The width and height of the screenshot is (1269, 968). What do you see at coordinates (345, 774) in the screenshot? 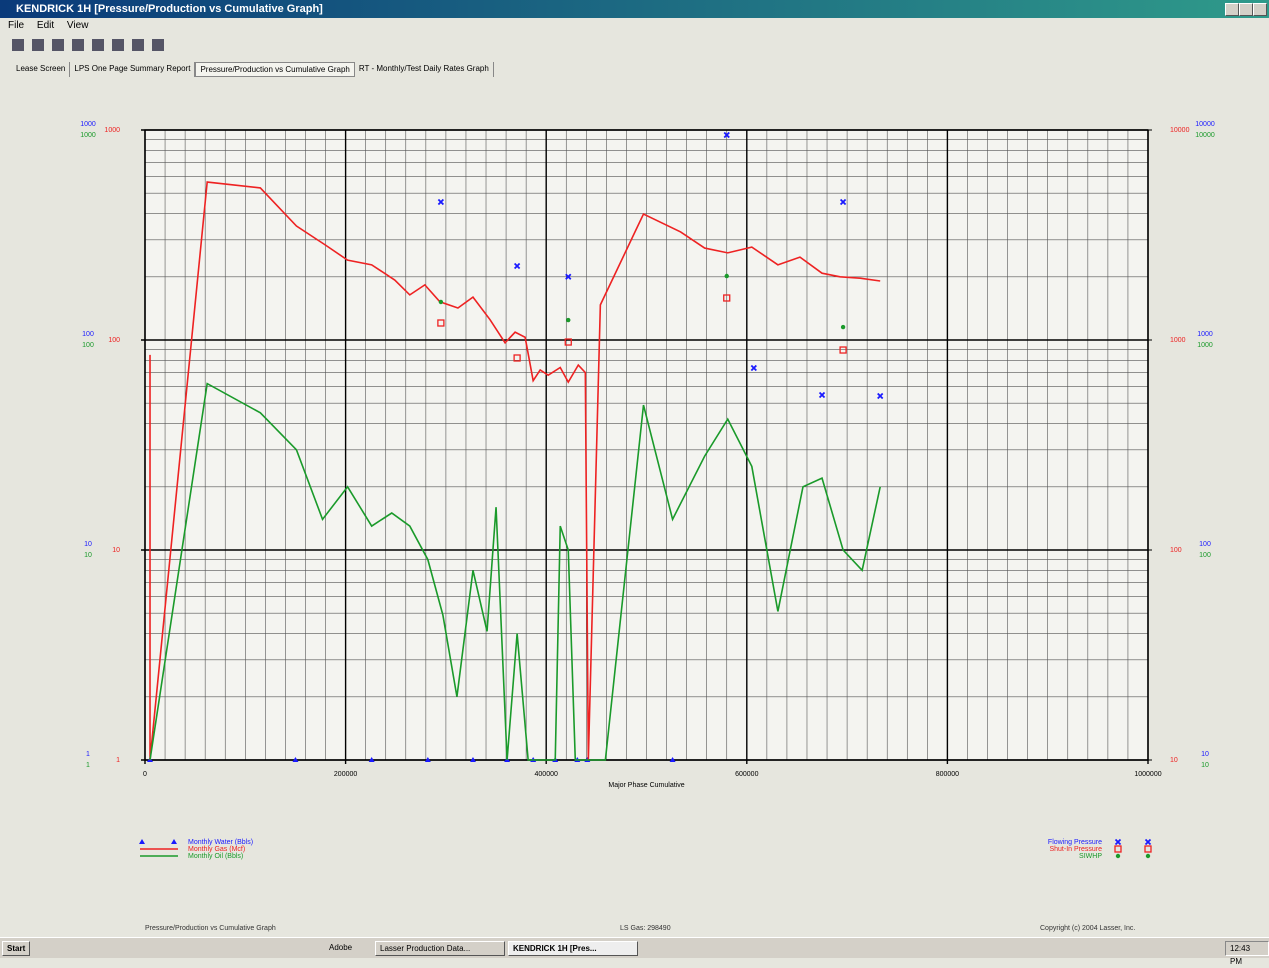
I see `x-tick-label: 200000` at bounding box center [345, 774].